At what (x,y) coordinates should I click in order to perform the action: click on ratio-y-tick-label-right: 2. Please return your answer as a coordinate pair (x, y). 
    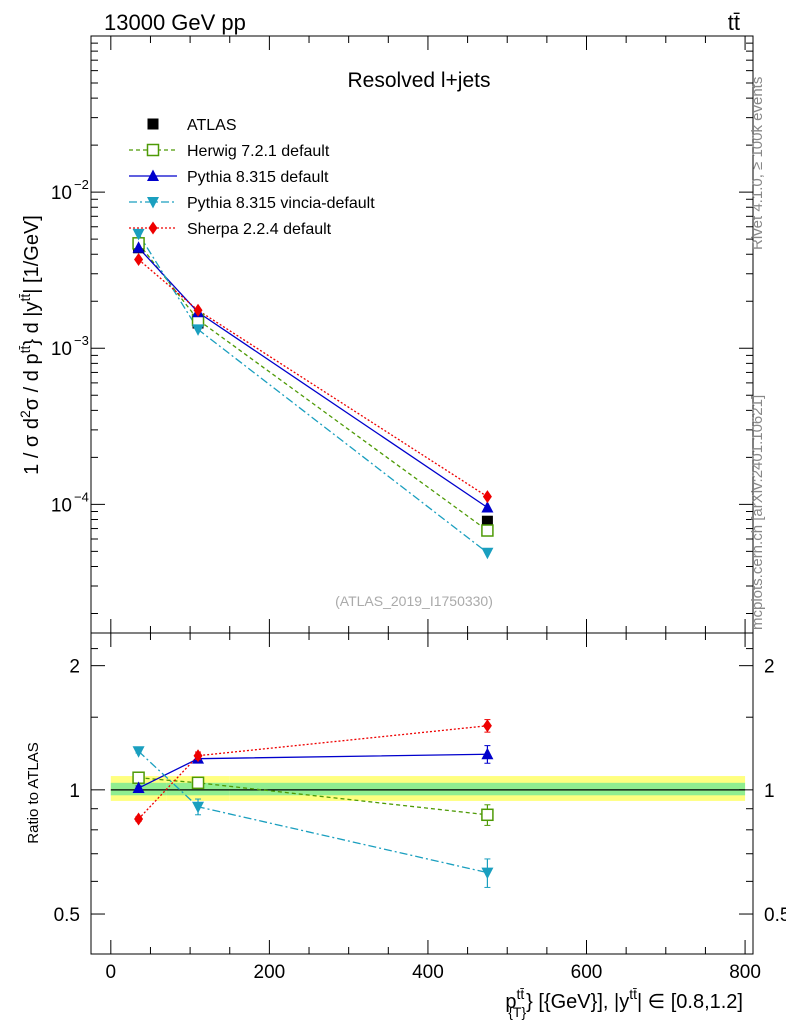
    Looking at the image, I should click on (769, 667).